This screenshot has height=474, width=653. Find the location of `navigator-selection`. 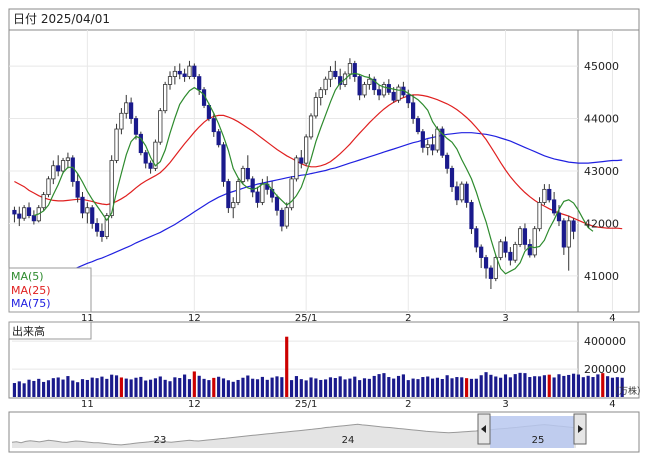

navigator-selection is located at coordinates (532, 432).